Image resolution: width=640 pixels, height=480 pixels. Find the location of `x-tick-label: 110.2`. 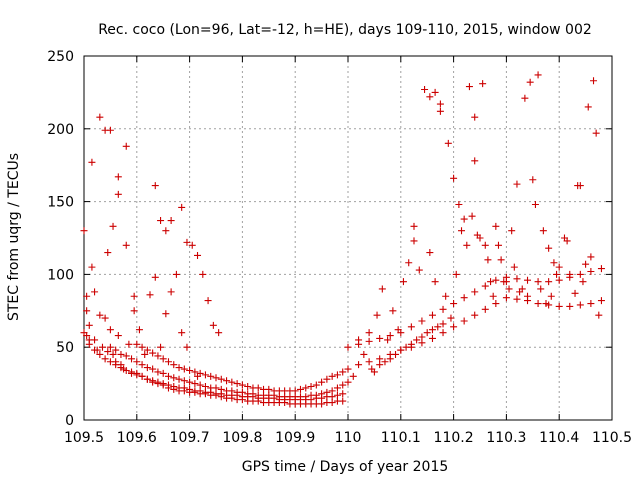

x-tick-label: 110.2 is located at coordinates (454, 438).